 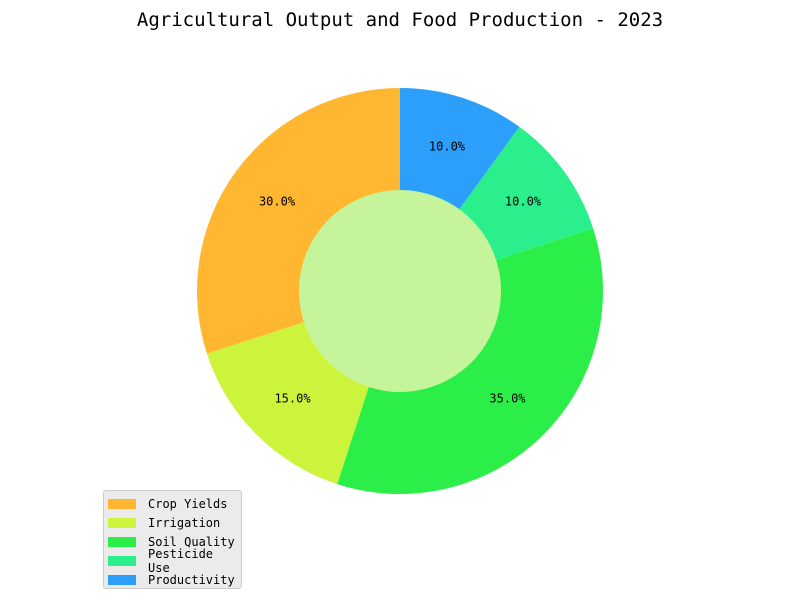 I want to click on slice-percent-label: 35.0%, so click(x=507, y=398).